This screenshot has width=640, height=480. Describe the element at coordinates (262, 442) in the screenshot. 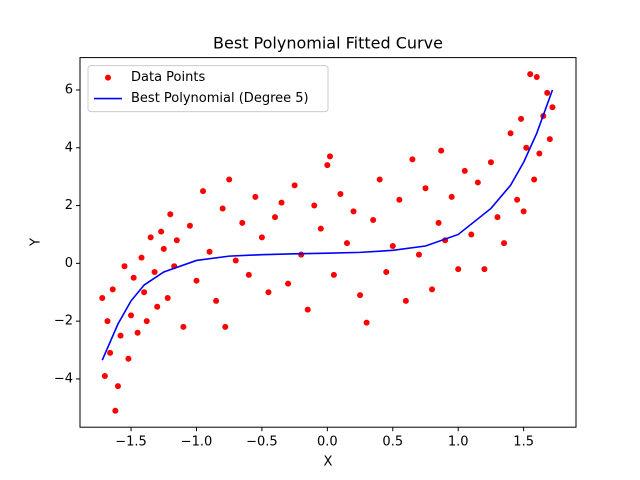

I see `x-tick-label: −0.5` at that location.